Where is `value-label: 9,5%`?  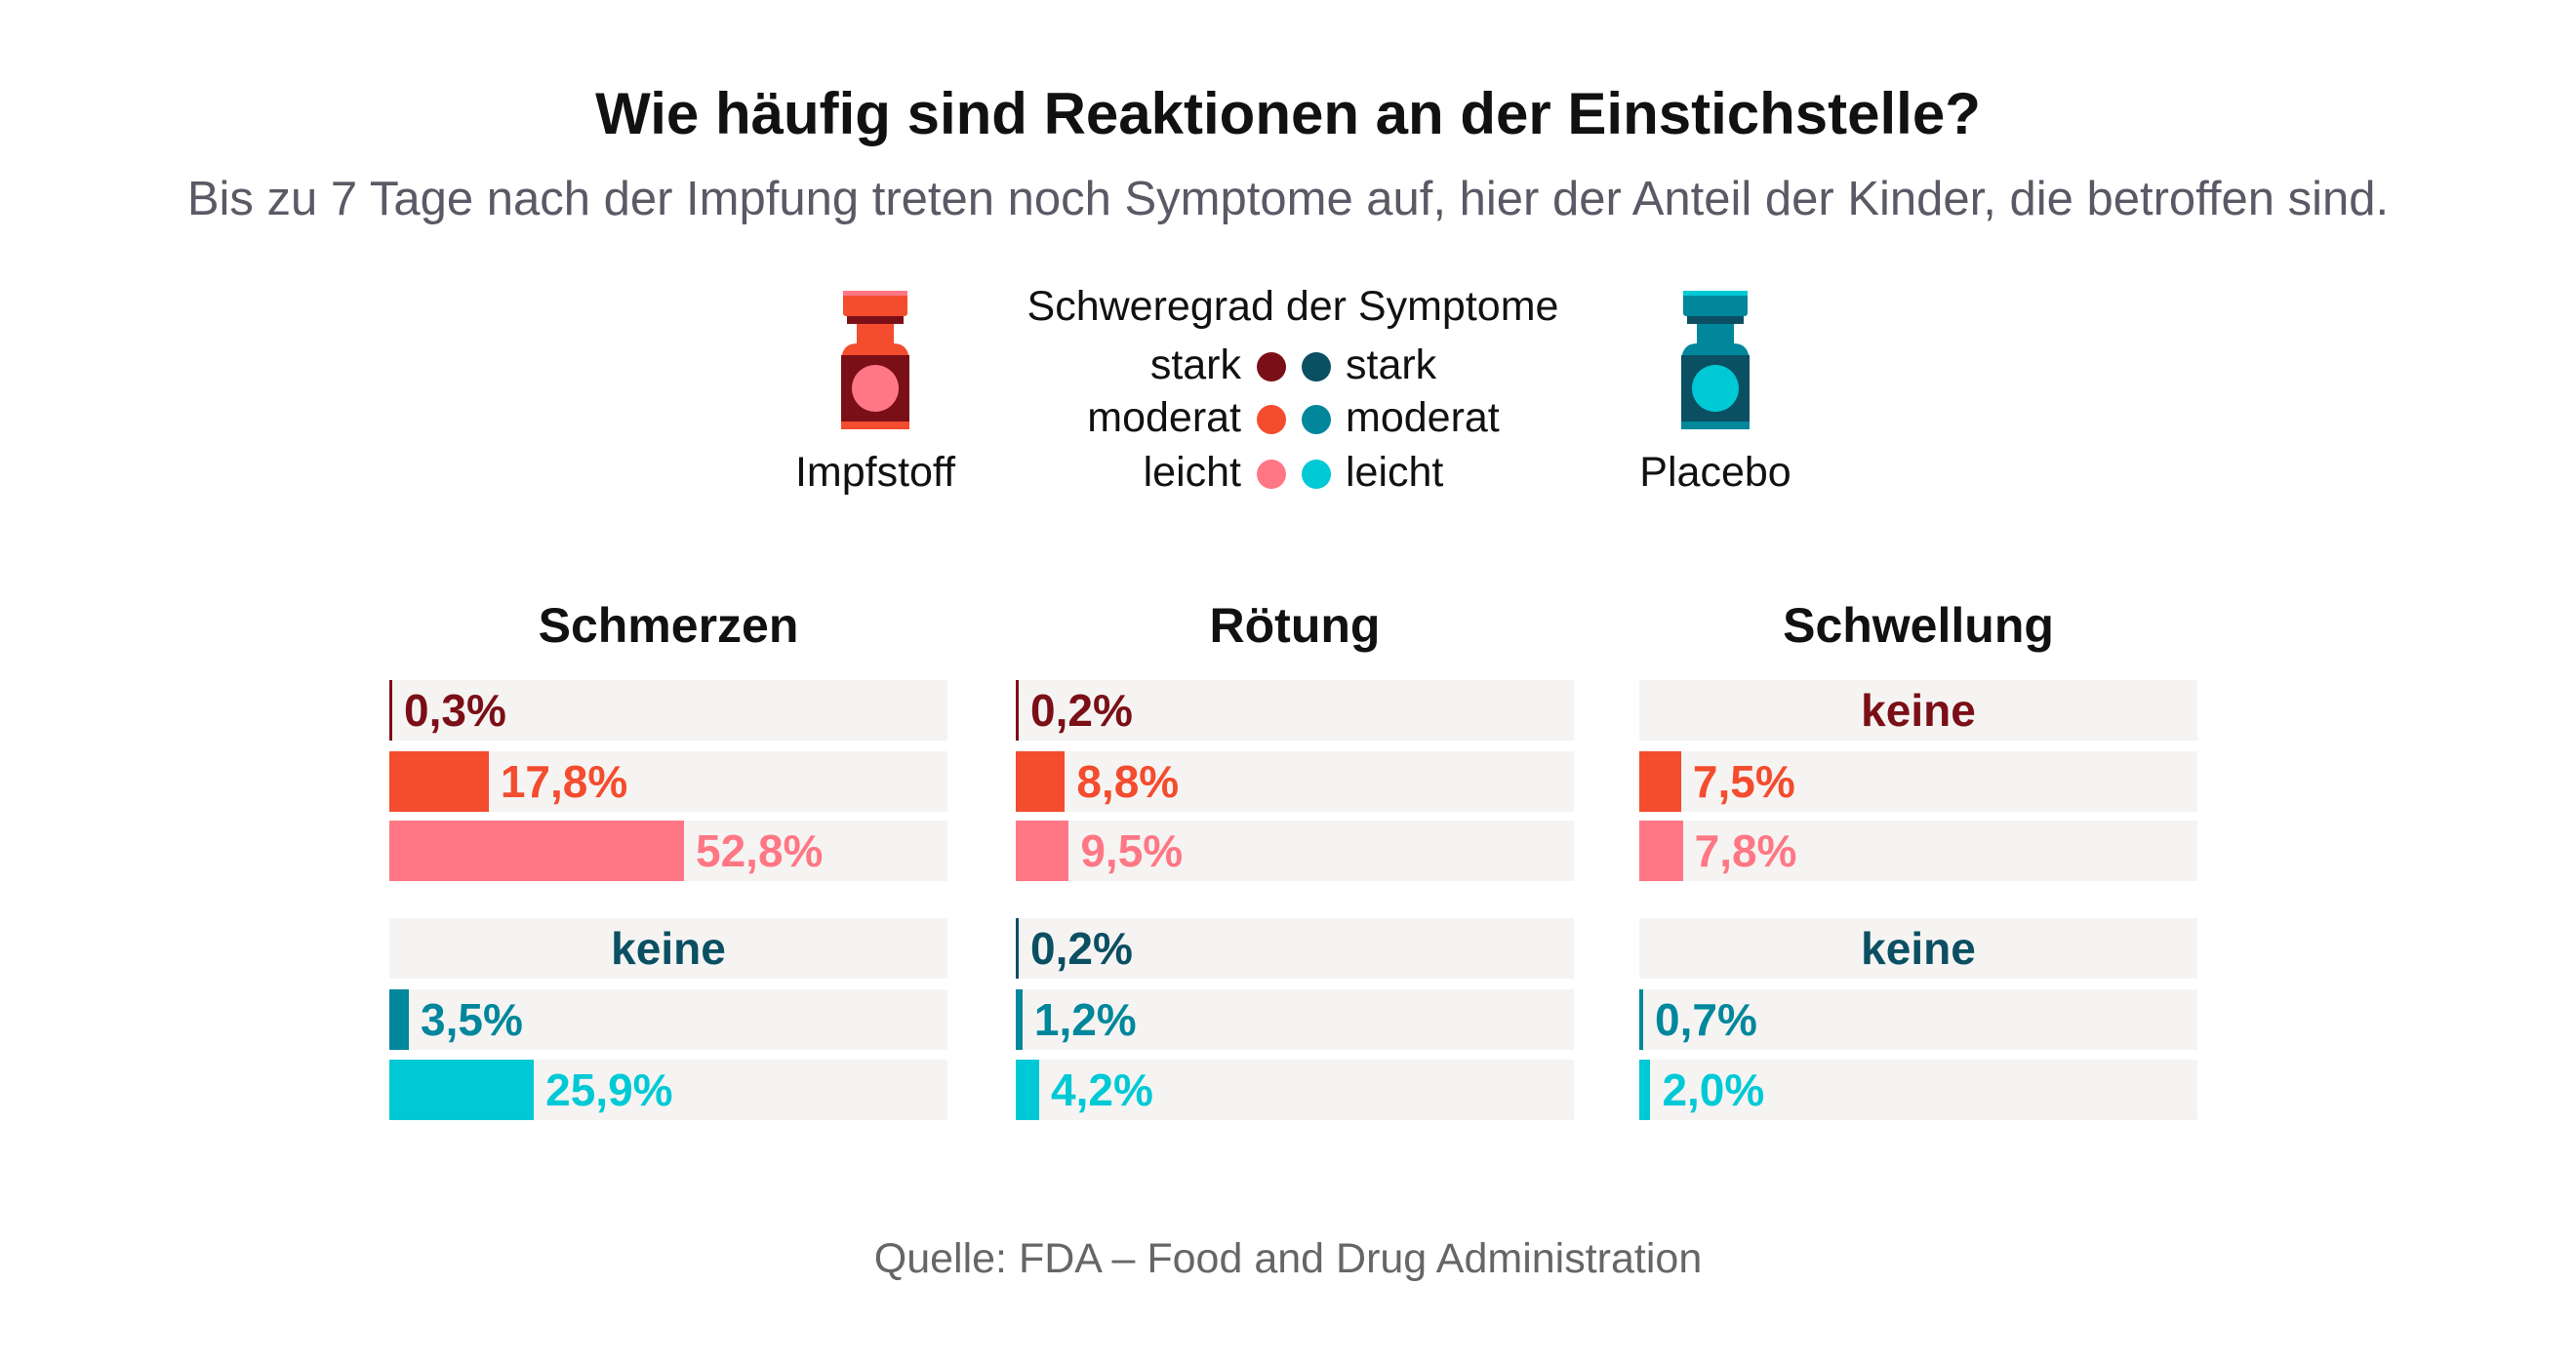 value-label: 9,5% is located at coordinates (1132, 850).